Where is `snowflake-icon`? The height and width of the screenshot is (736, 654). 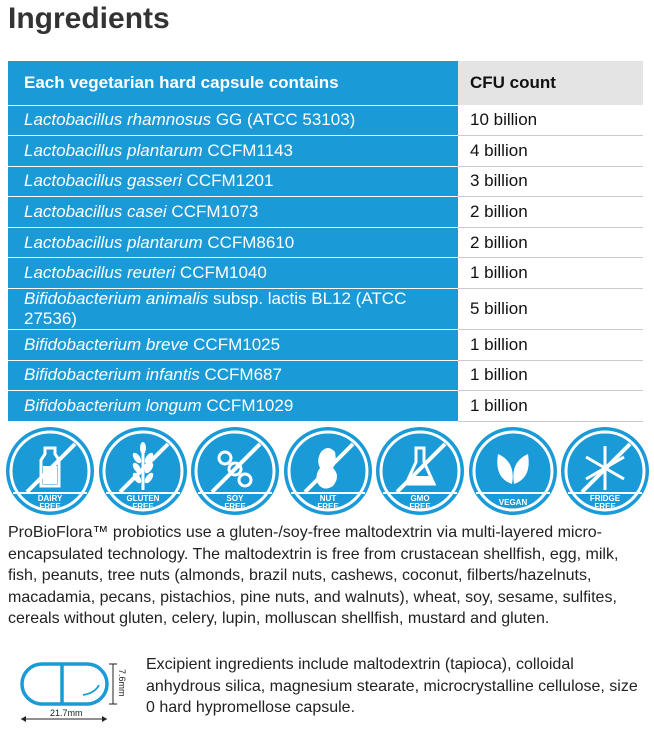
snowflake-icon is located at coordinates (605, 468).